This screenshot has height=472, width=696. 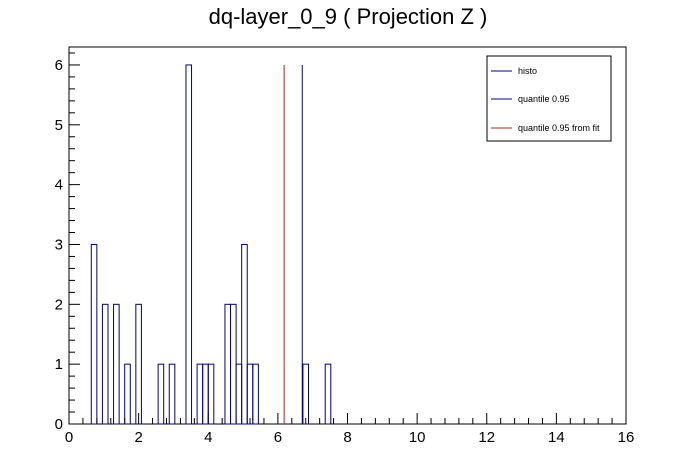 I want to click on chart-title: dq-layer_0_9 ( Projection Z ), so click(x=348, y=16).